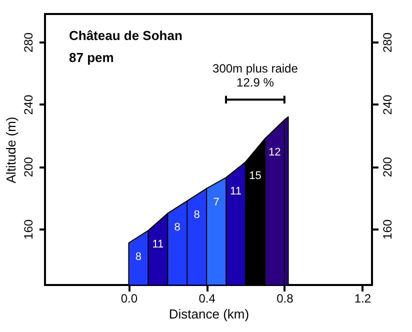  What do you see at coordinates (255, 176) in the screenshot?
I see `series-label: 15` at bounding box center [255, 176].